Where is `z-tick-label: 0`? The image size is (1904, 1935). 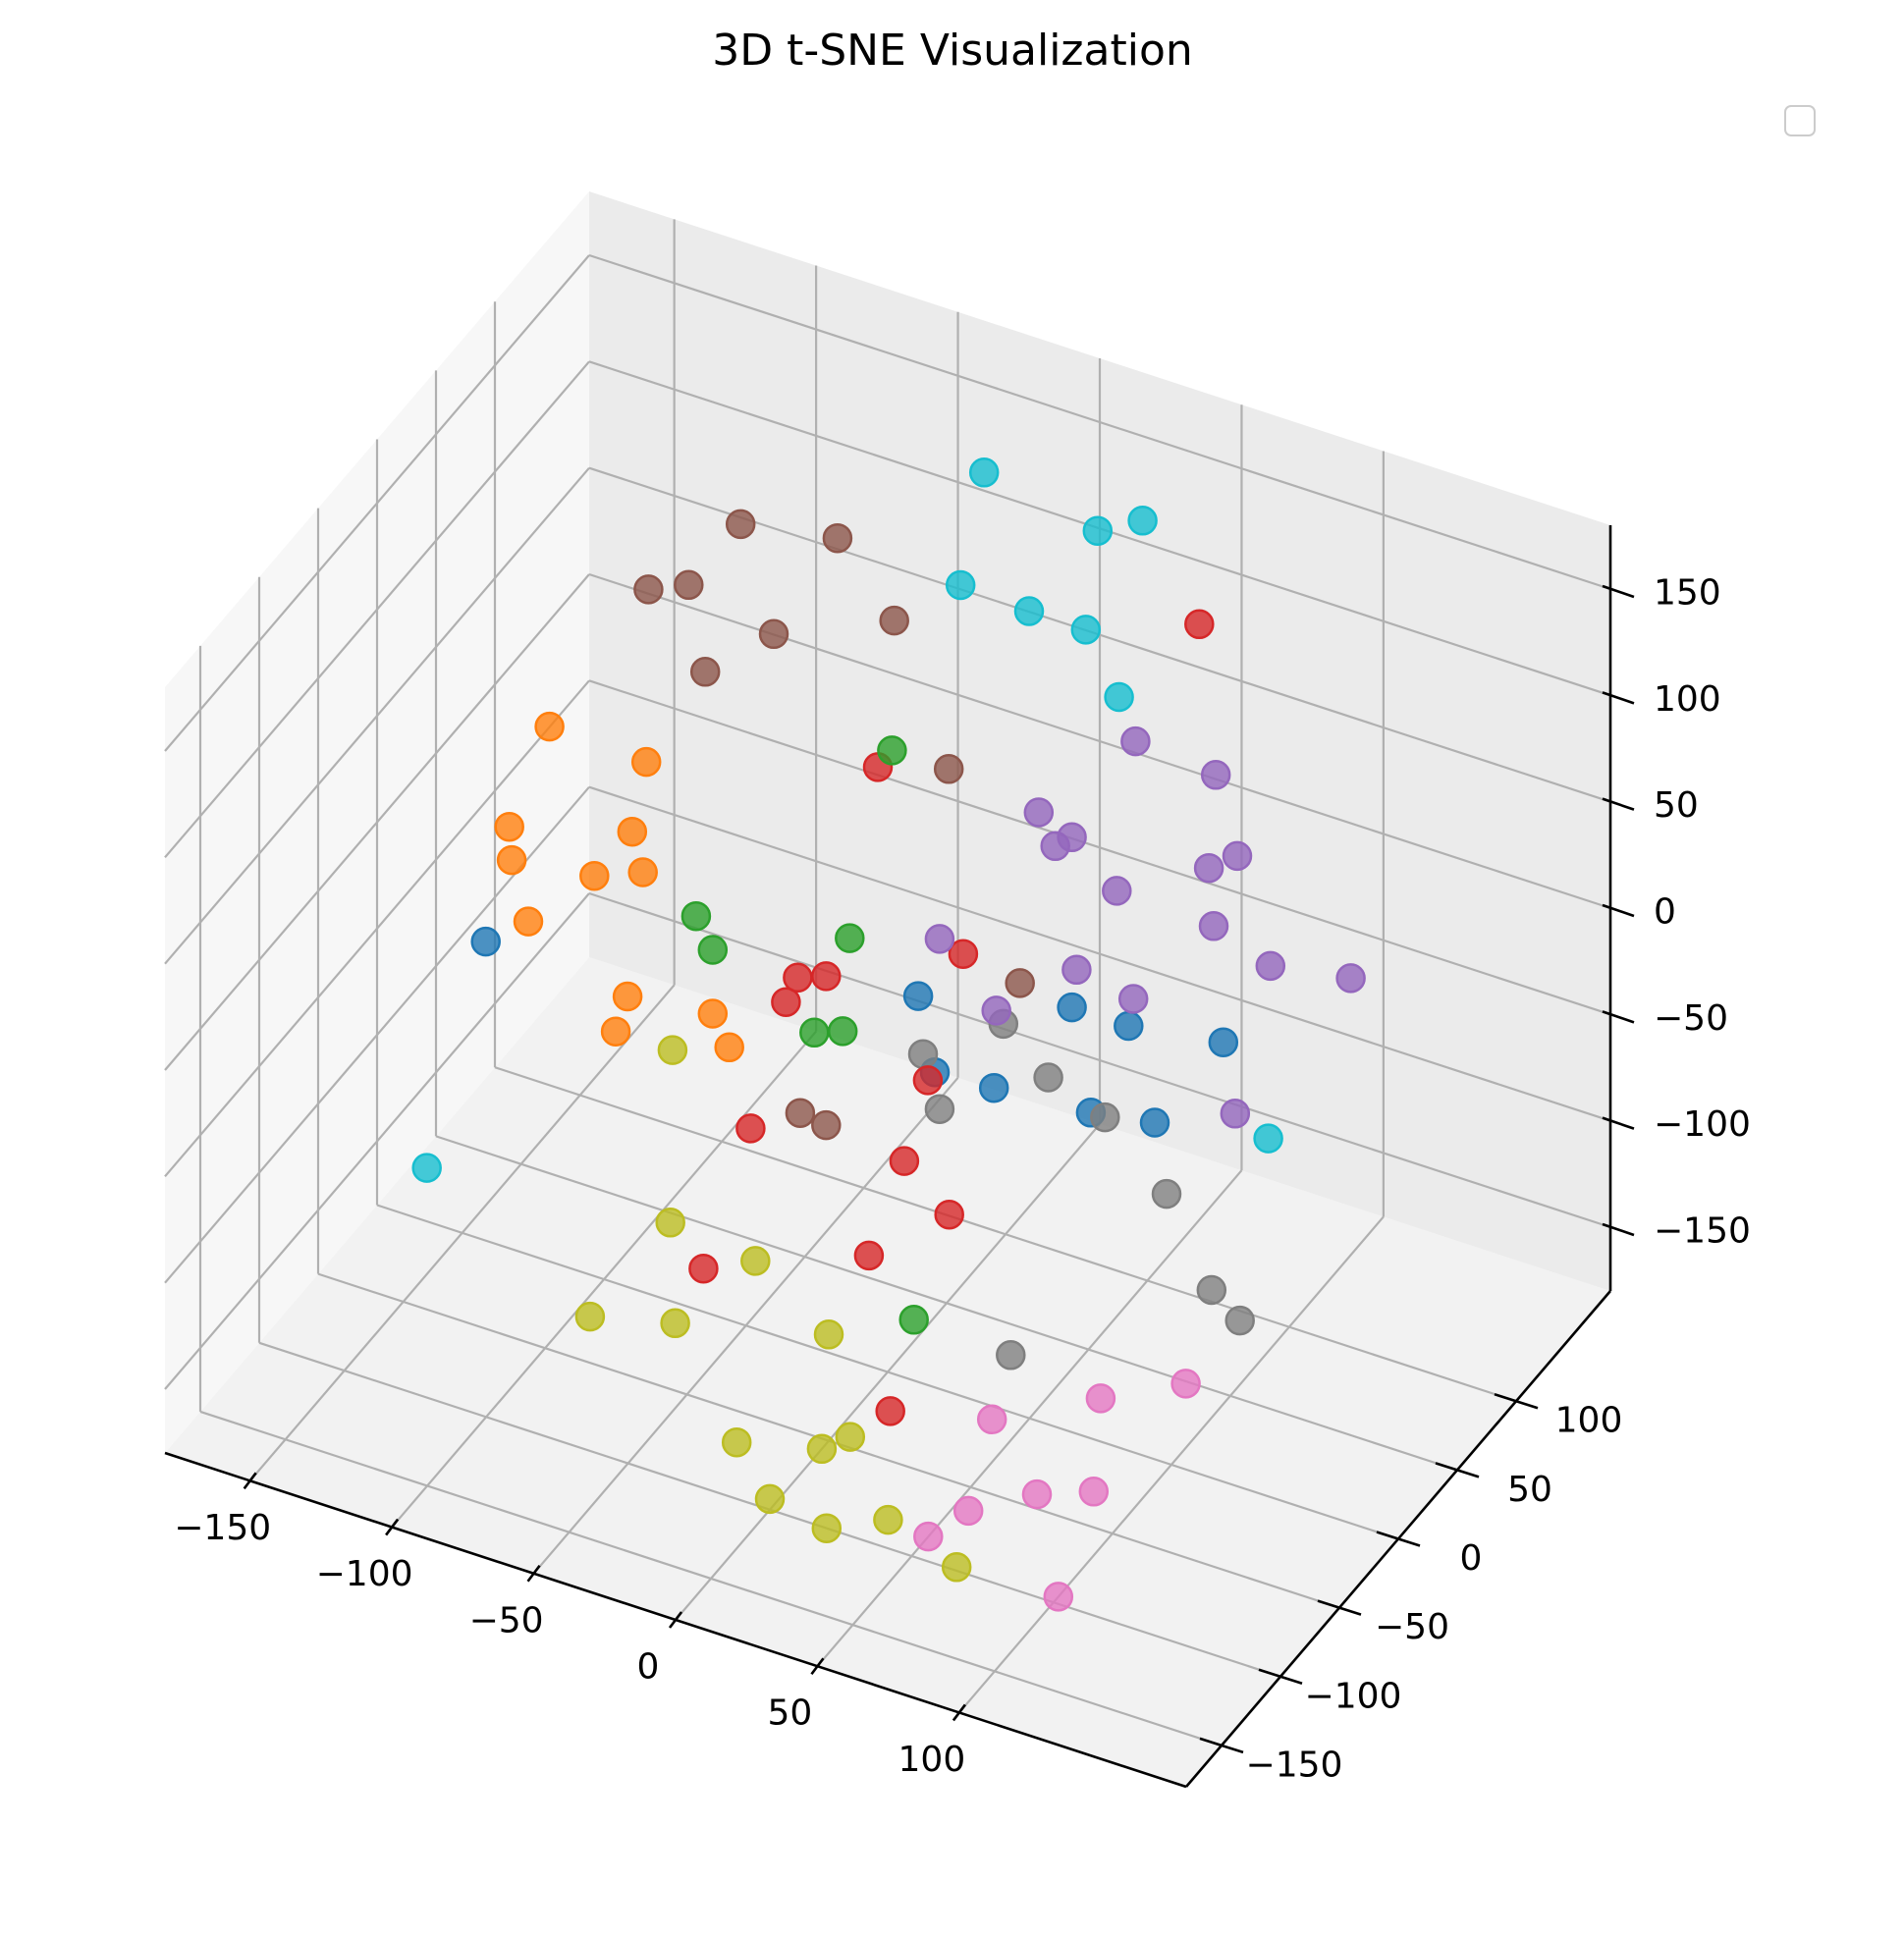 z-tick-label: 0 is located at coordinates (1665, 912).